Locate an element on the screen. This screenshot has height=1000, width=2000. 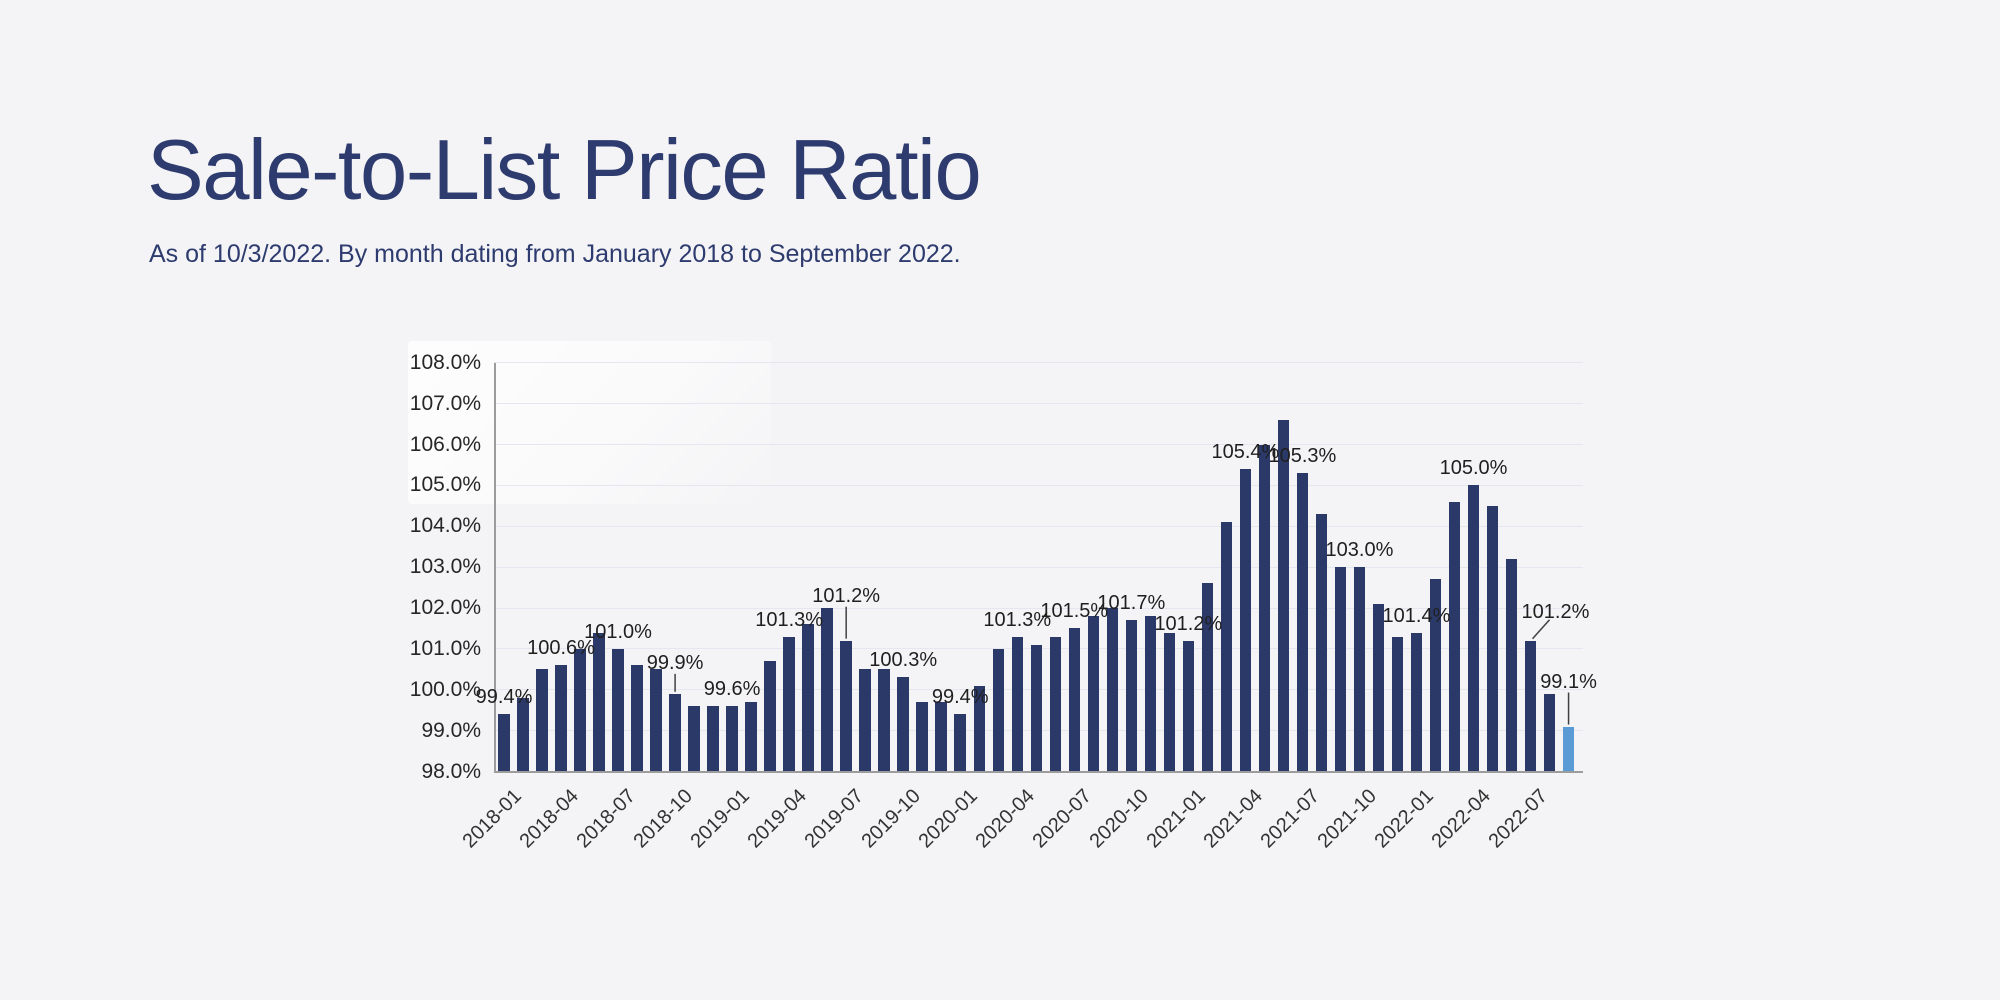
x-axis-label: 2021-01 is located at coordinates (1176, 819).